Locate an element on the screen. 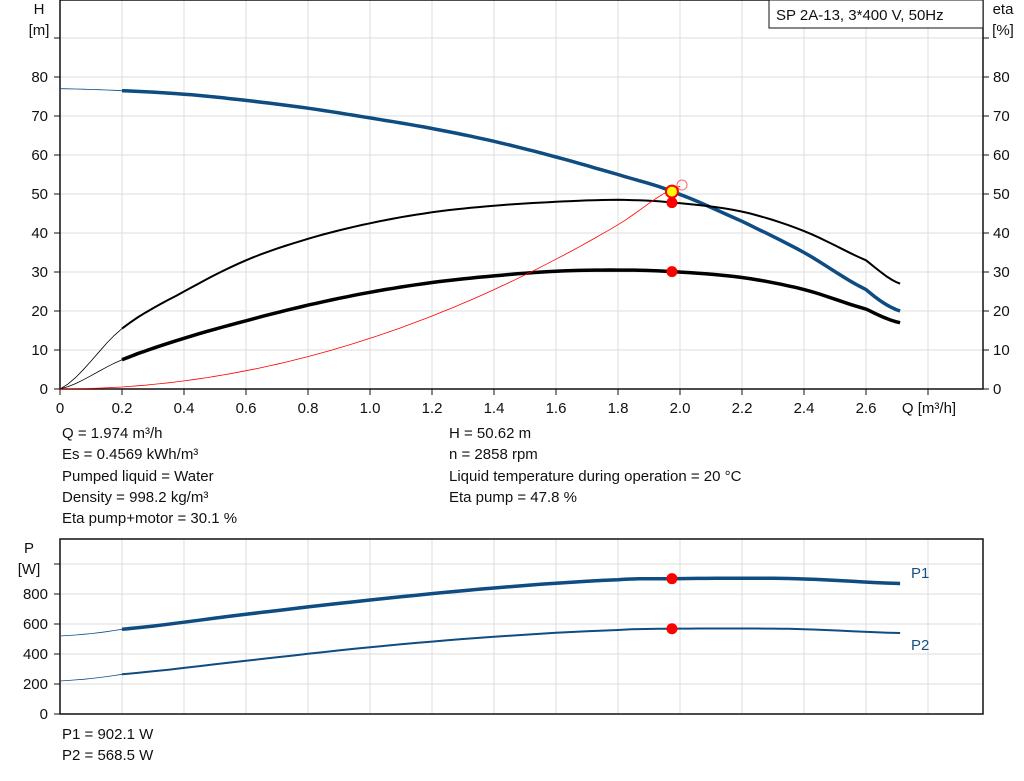 The image size is (1024, 781). y-tick-label: 800 is located at coordinates (35, 594).